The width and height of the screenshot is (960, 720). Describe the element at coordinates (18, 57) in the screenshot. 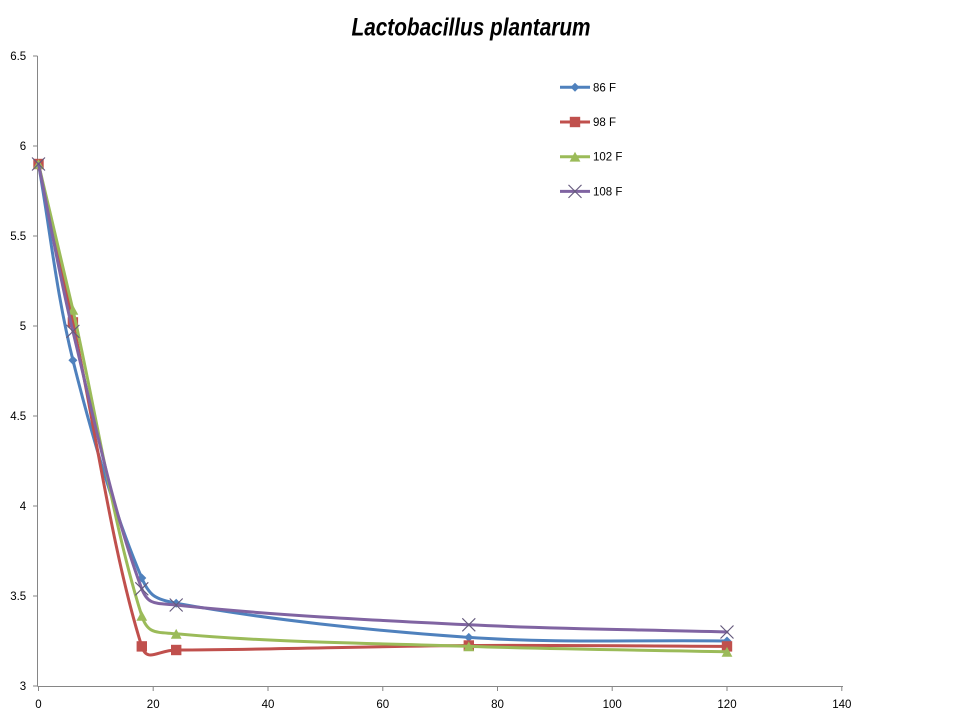

I see `svg-text: 6.5` at that location.